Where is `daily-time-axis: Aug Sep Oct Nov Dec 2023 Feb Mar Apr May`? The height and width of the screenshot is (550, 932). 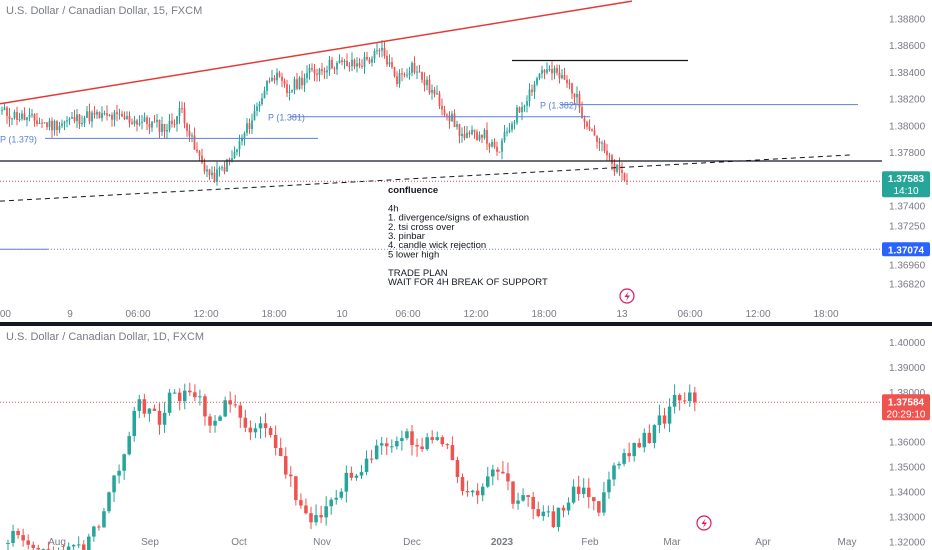
daily-time-axis: Aug Sep Oct Nov Dec 2023 Feb Mar Apr May is located at coordinates (452, 542).